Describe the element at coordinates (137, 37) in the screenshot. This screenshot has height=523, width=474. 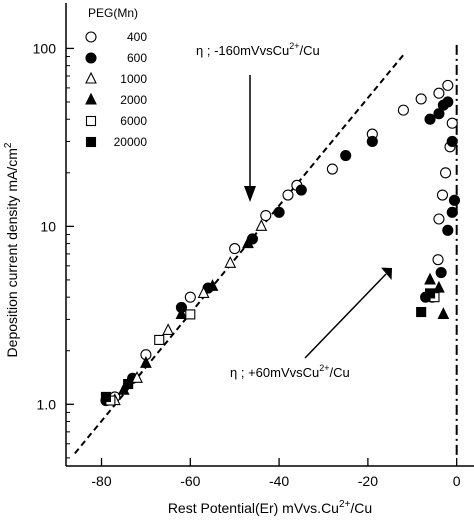
I see `legend-label: 400` at that location.